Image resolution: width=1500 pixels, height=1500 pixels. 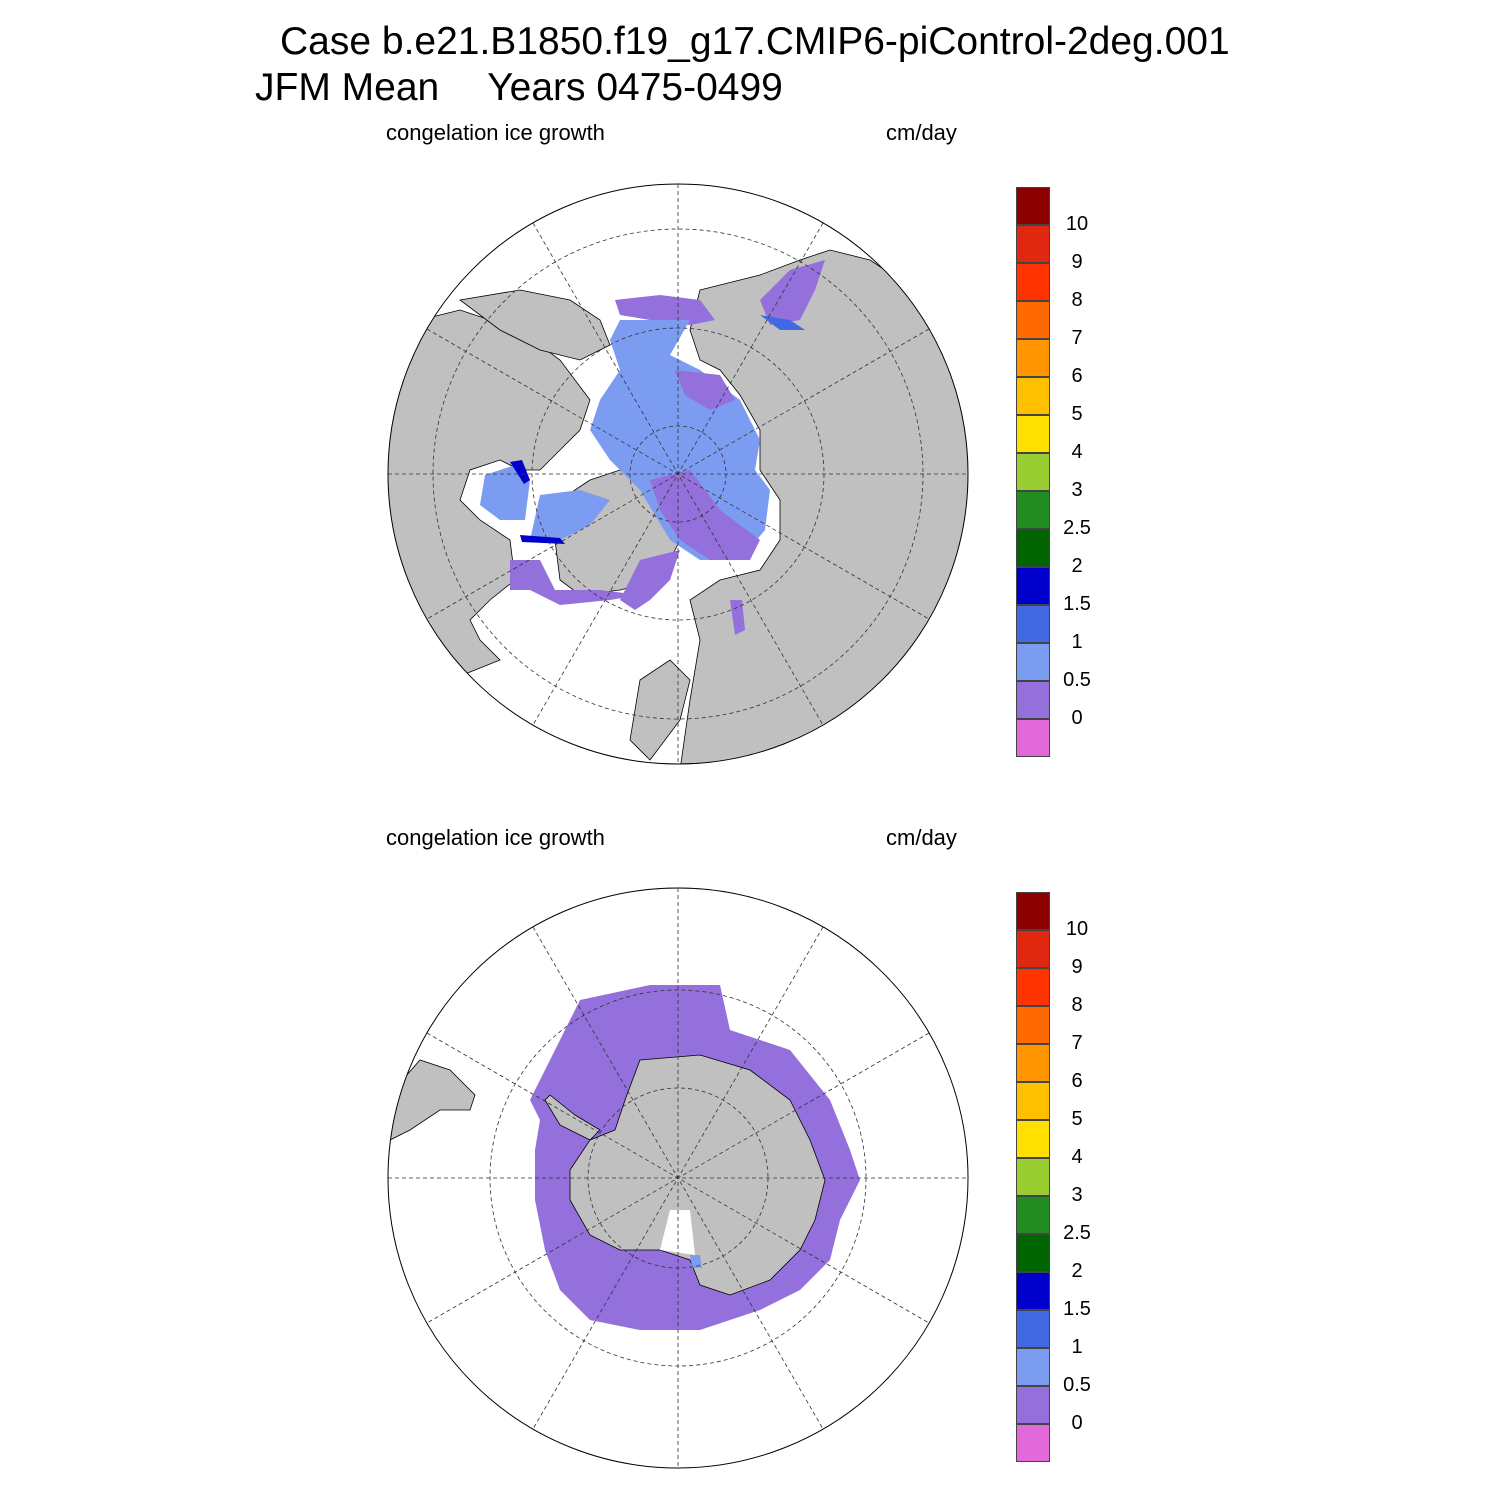 What do you see at coordinates (782, 322) in the screenshot?
I see `ice-okhotsk-edge` at bounding box center [782, 322].